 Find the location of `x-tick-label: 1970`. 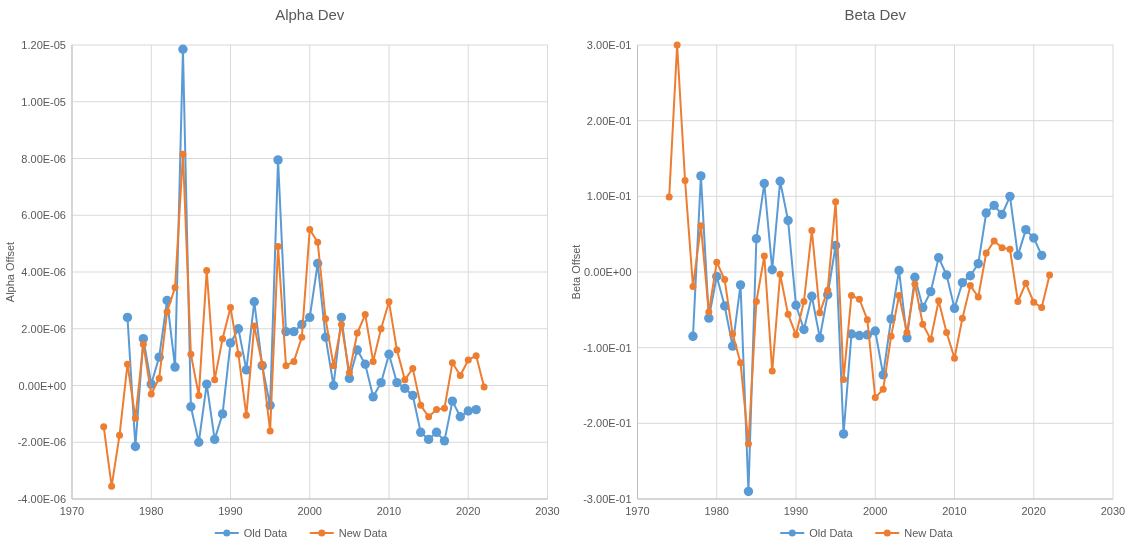

x-tick-label: 1970 is located at coordinates (637, 511).